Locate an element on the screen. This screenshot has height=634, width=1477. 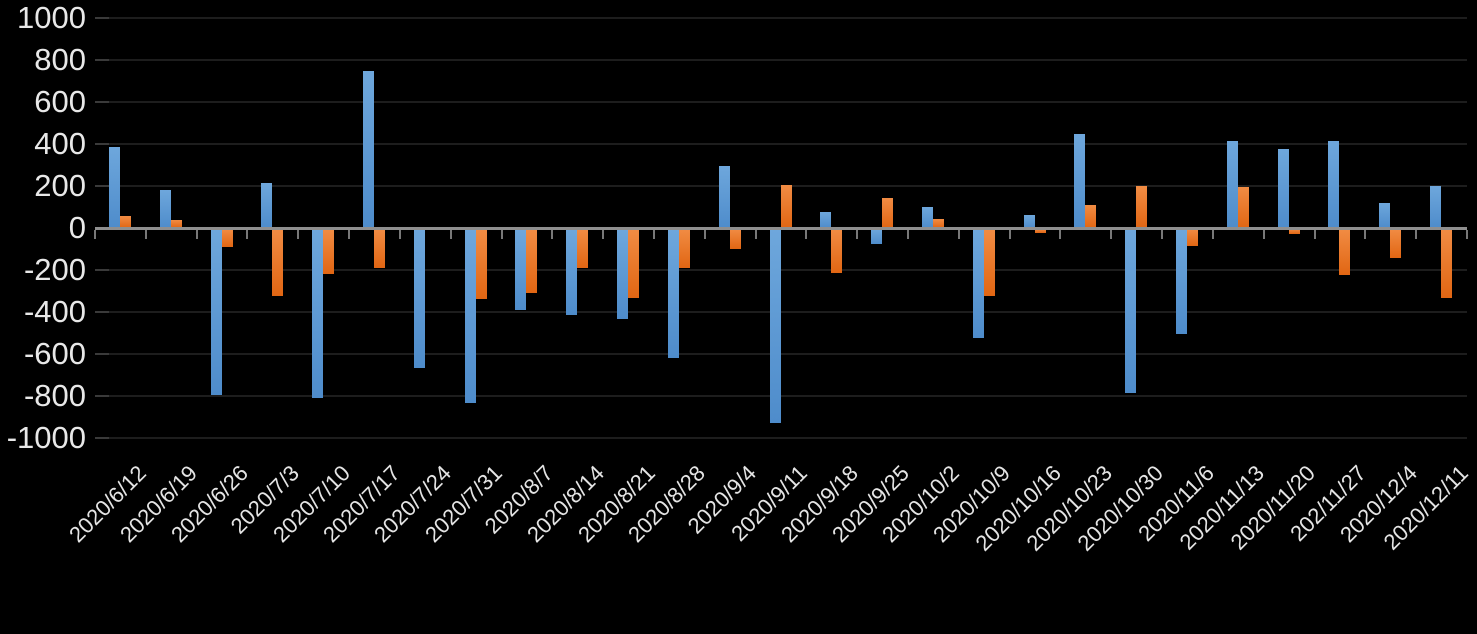
bar-blue-2020/7/24 is located at coordinates (419, 298).